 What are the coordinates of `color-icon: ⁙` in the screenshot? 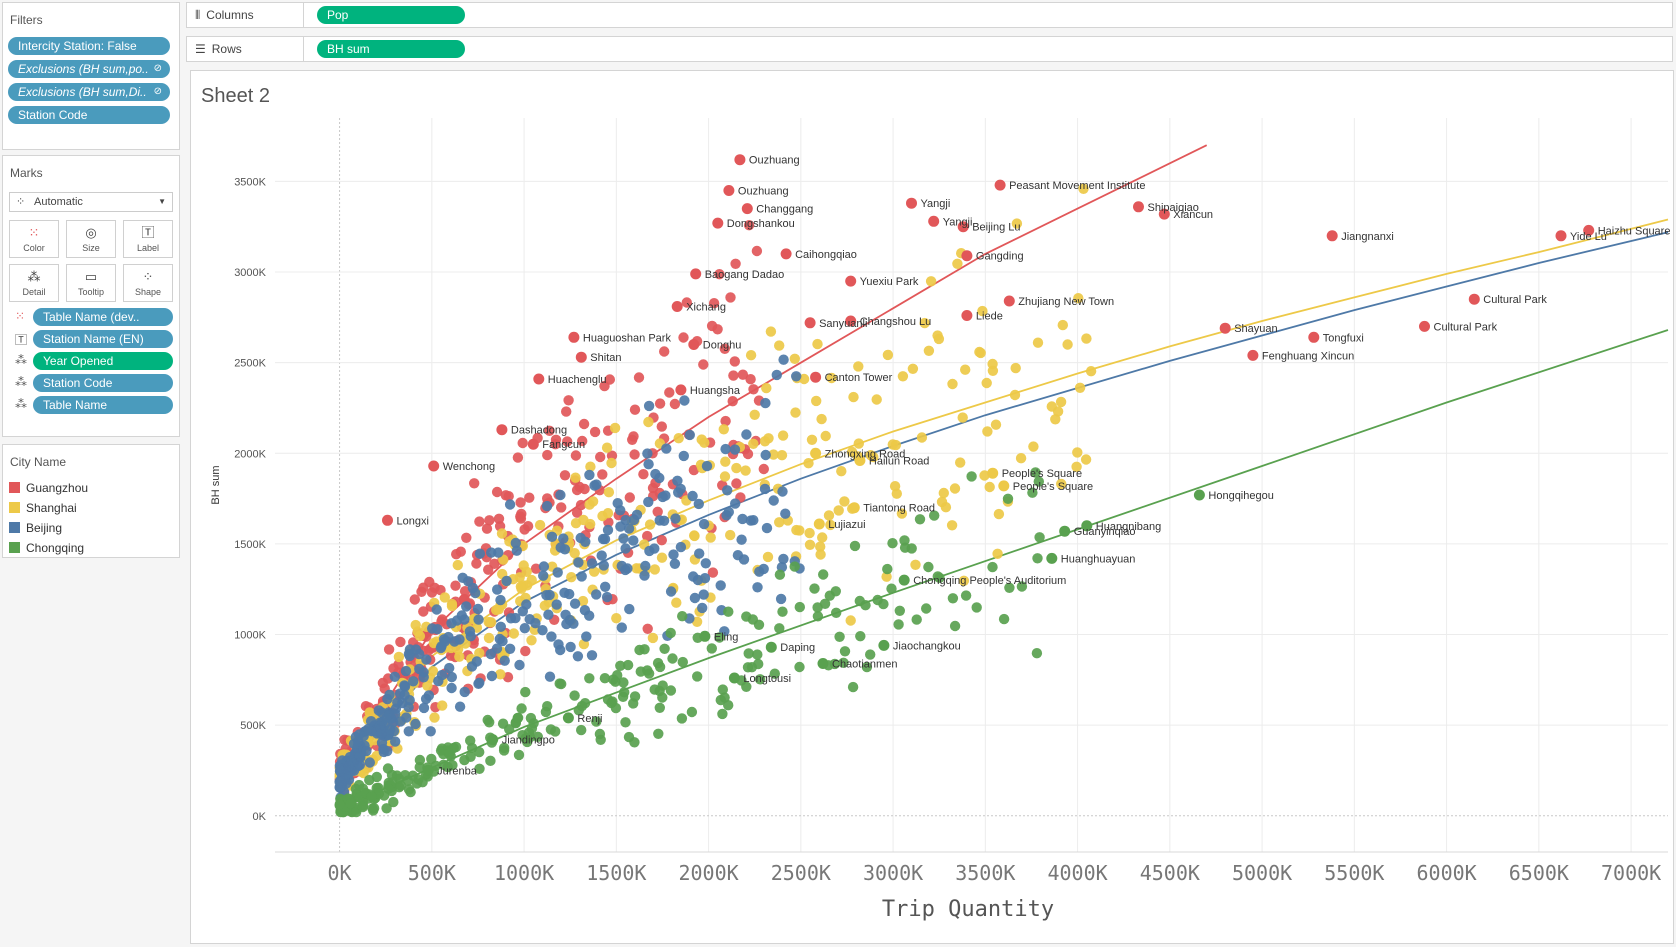 It's located at (34, 232).